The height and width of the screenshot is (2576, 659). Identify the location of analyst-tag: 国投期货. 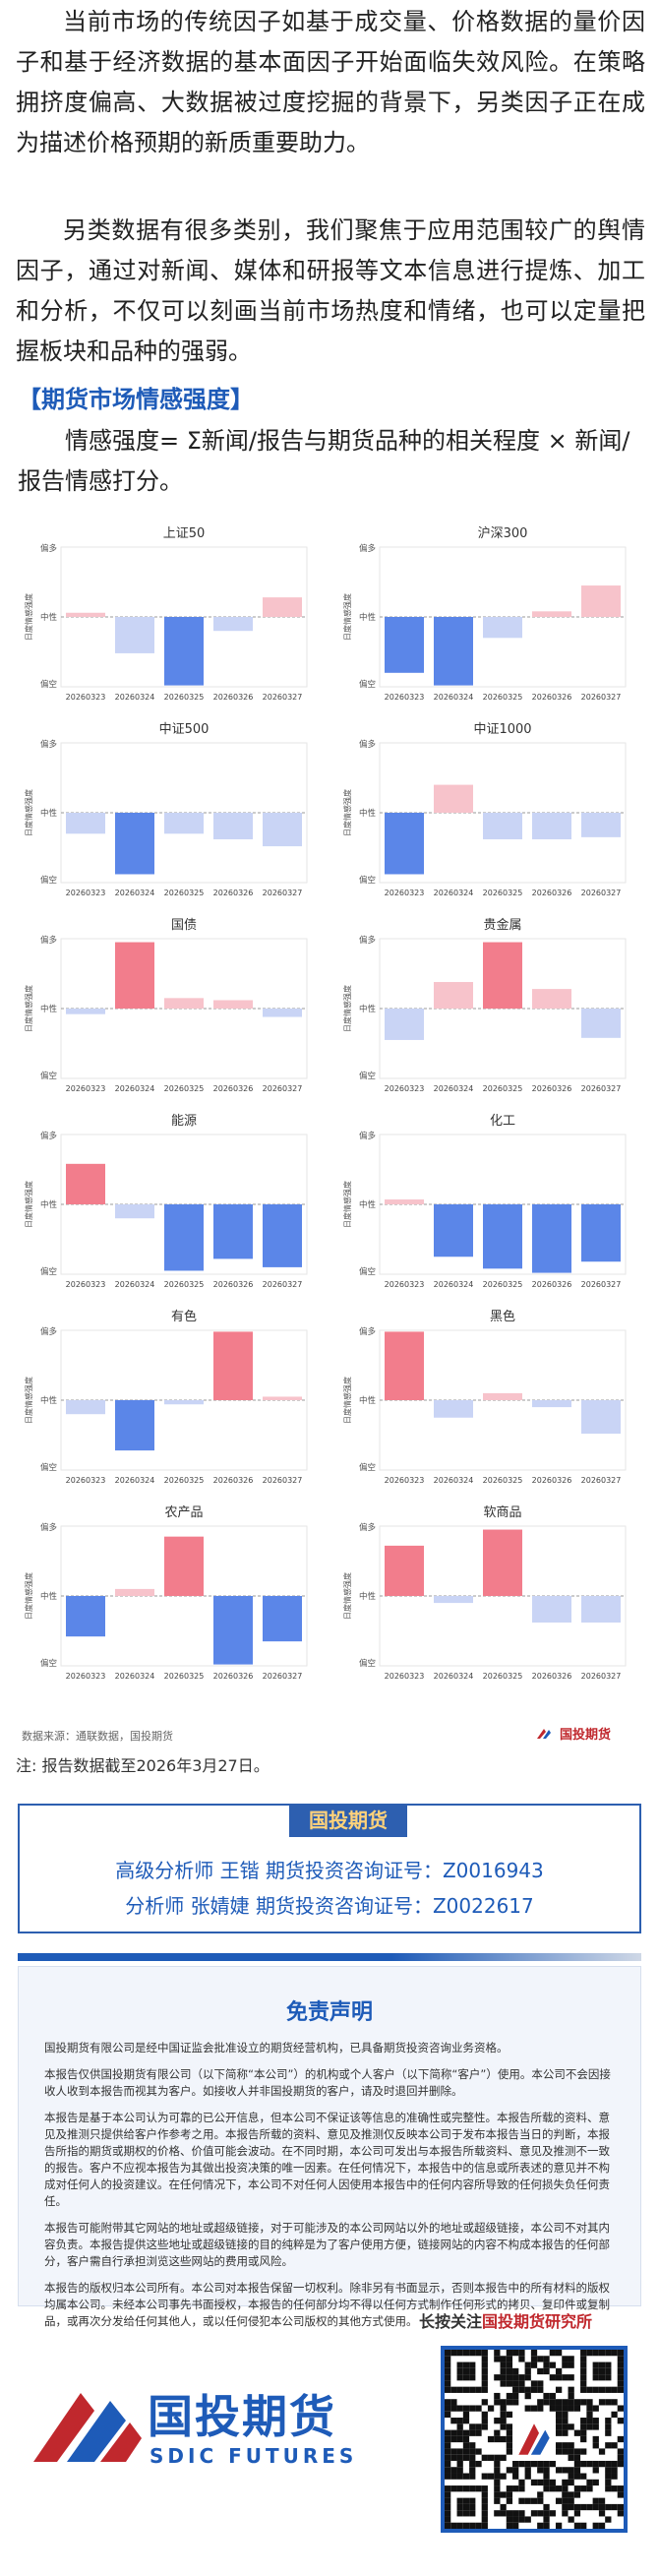
(348, 1820).